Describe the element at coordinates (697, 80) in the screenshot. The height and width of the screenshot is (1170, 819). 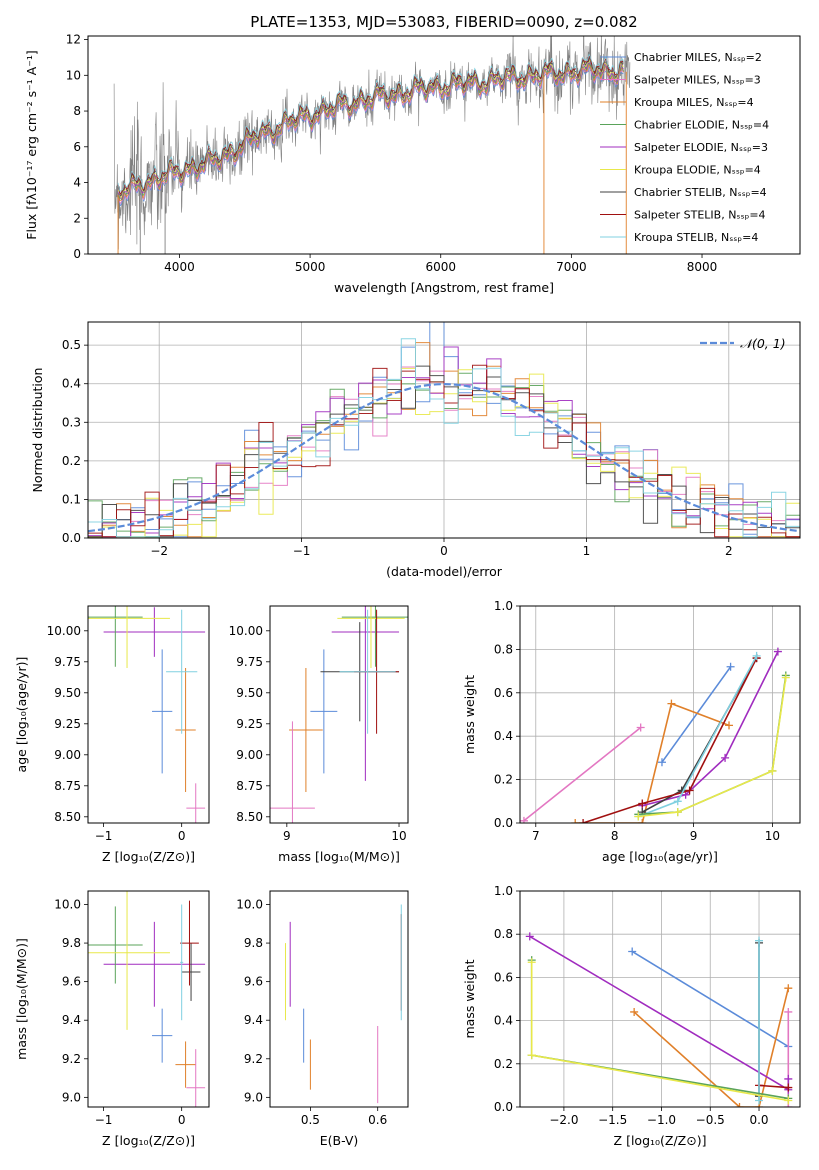
I see `legend-entry: Salpeter MILES, Nₛₛₚ=3` at that location.